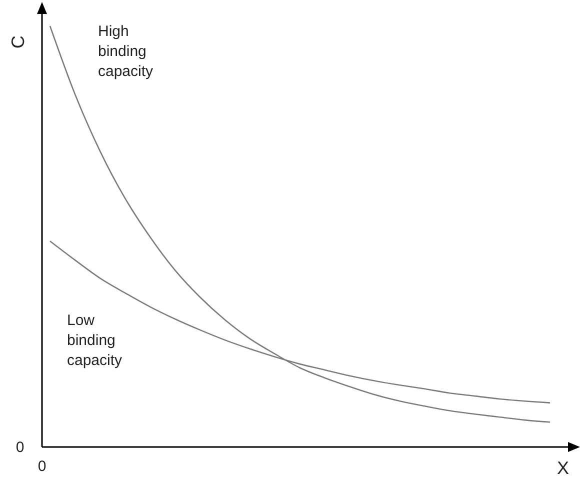  I want to click on series-label: Low binding capacity, so click(95, 340).